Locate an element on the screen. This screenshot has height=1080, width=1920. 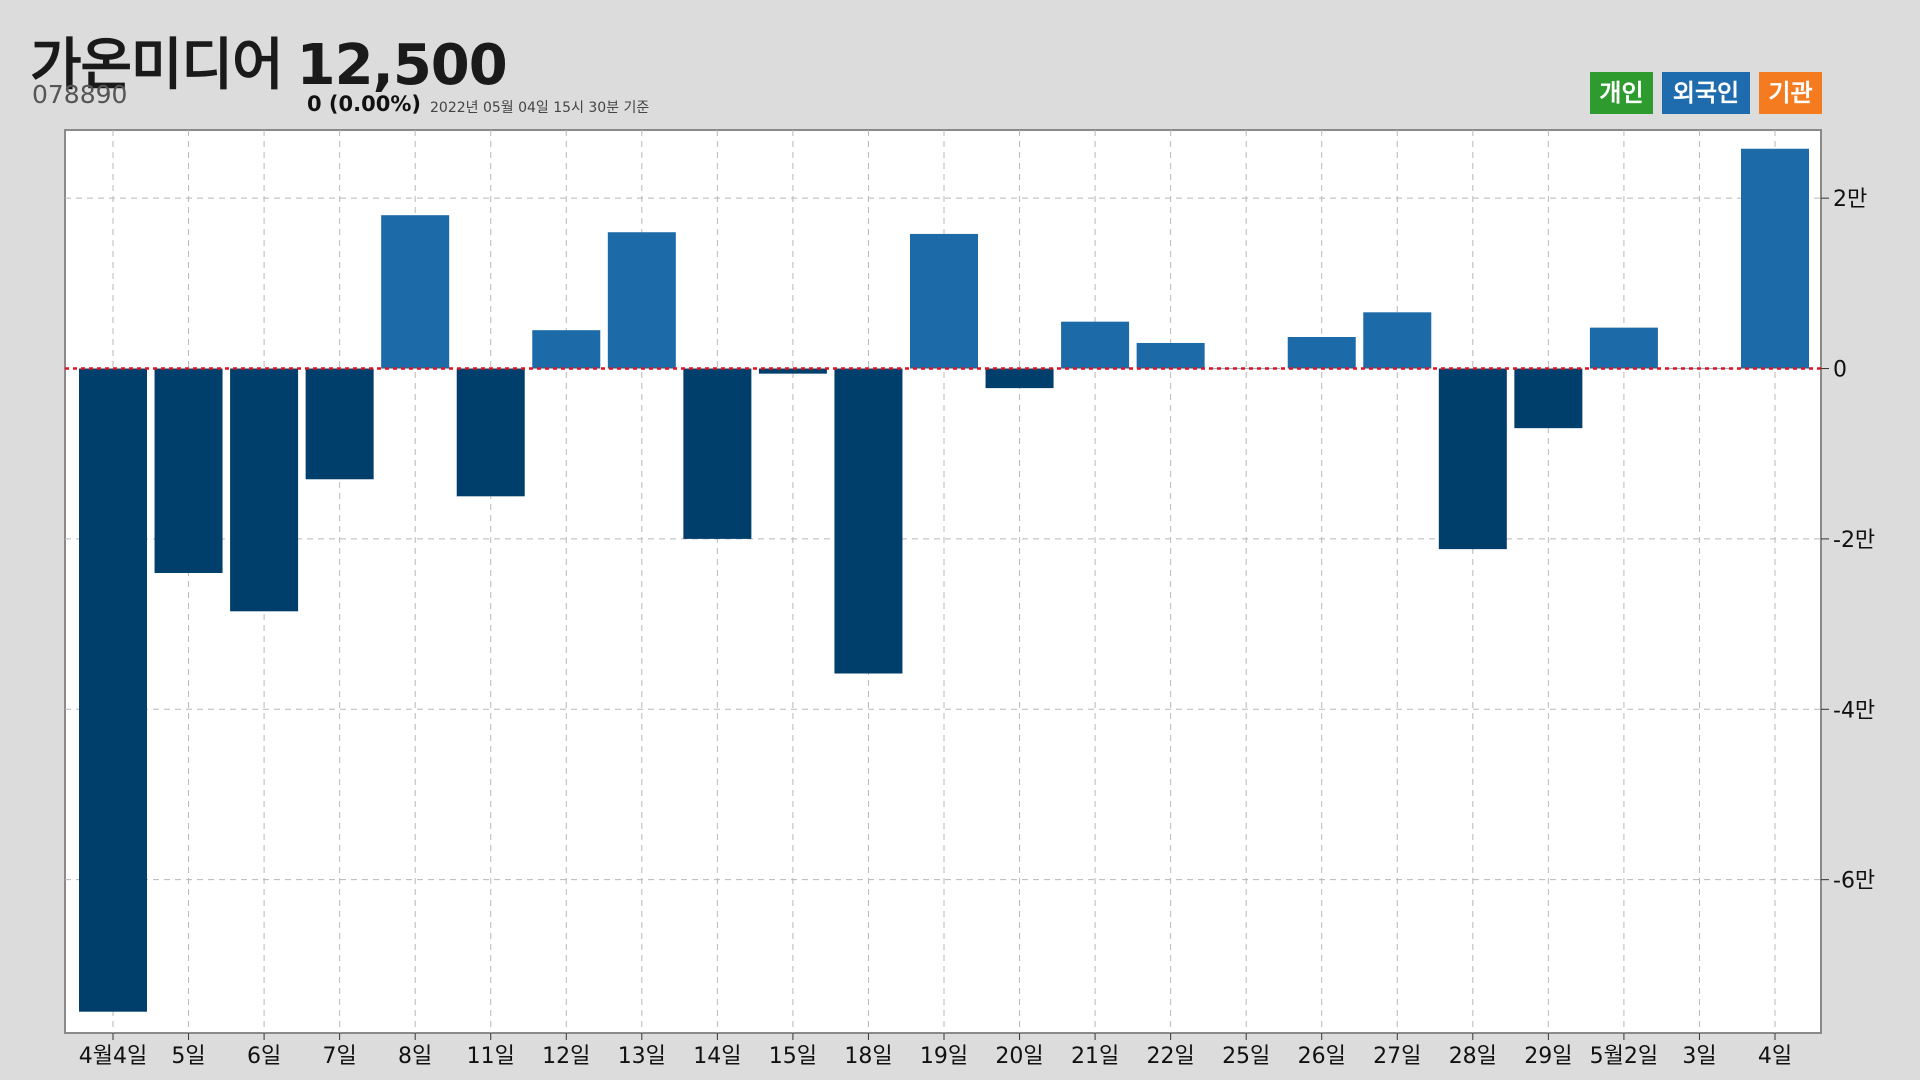
x-tick-label: 13일 is located at coordinates (642, 1056).